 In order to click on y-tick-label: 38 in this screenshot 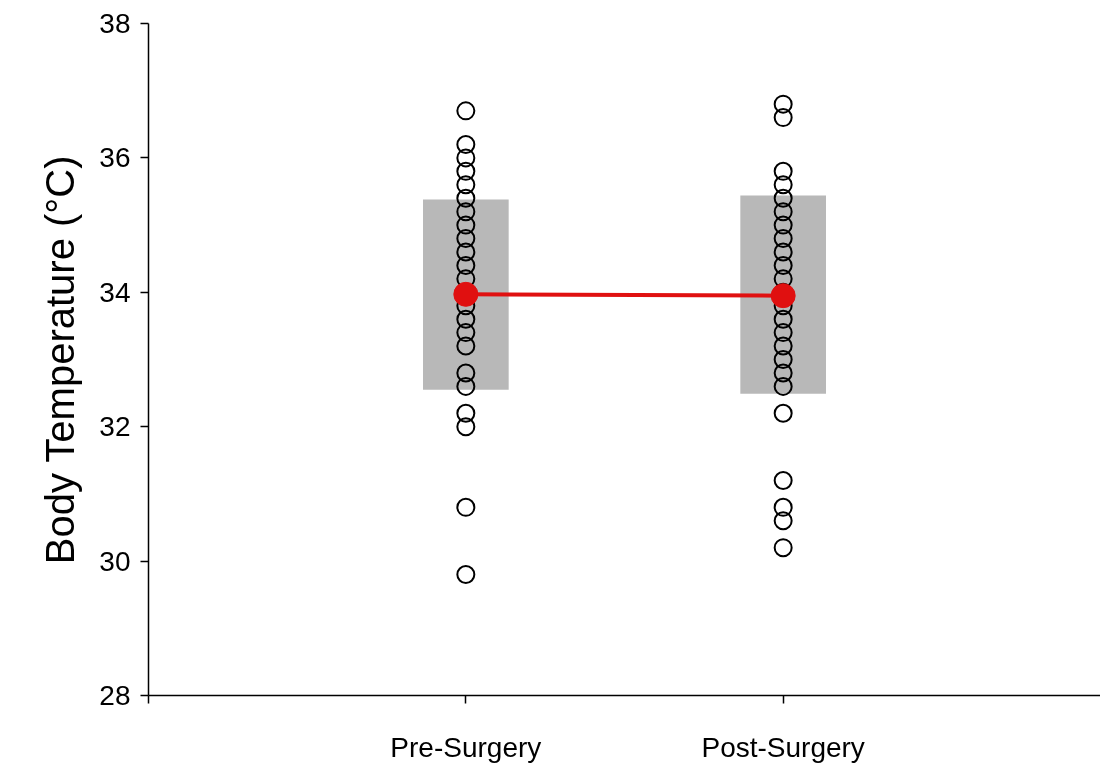, I will do `click(115, 23)`.